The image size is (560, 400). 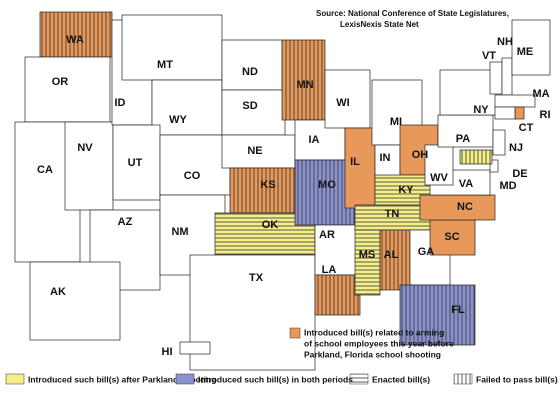 What do you see at coordinates (463, 139) in the screenshot?
I see `state-label: PA` at bounding box center [463, 139].